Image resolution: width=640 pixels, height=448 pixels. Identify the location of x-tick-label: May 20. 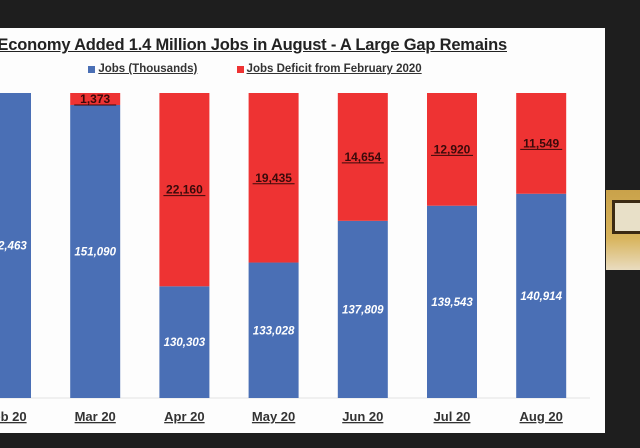
(273, 416).